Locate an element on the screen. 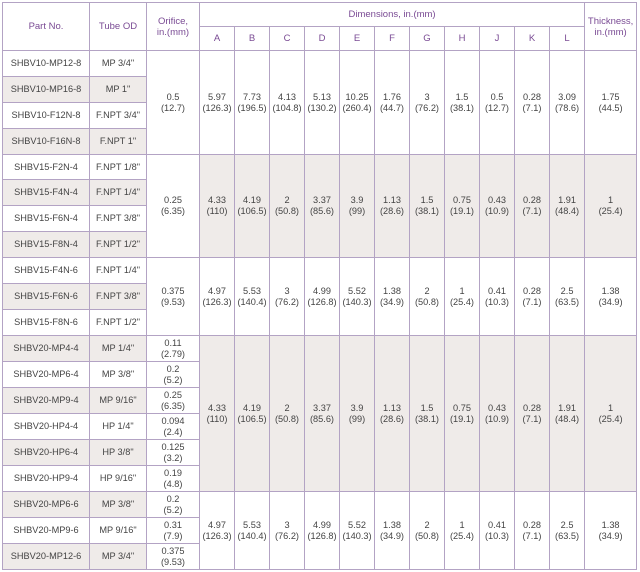 The image size is (640, 572). dimension-g-mm: (50.8) is located at coordinates (426, 301).